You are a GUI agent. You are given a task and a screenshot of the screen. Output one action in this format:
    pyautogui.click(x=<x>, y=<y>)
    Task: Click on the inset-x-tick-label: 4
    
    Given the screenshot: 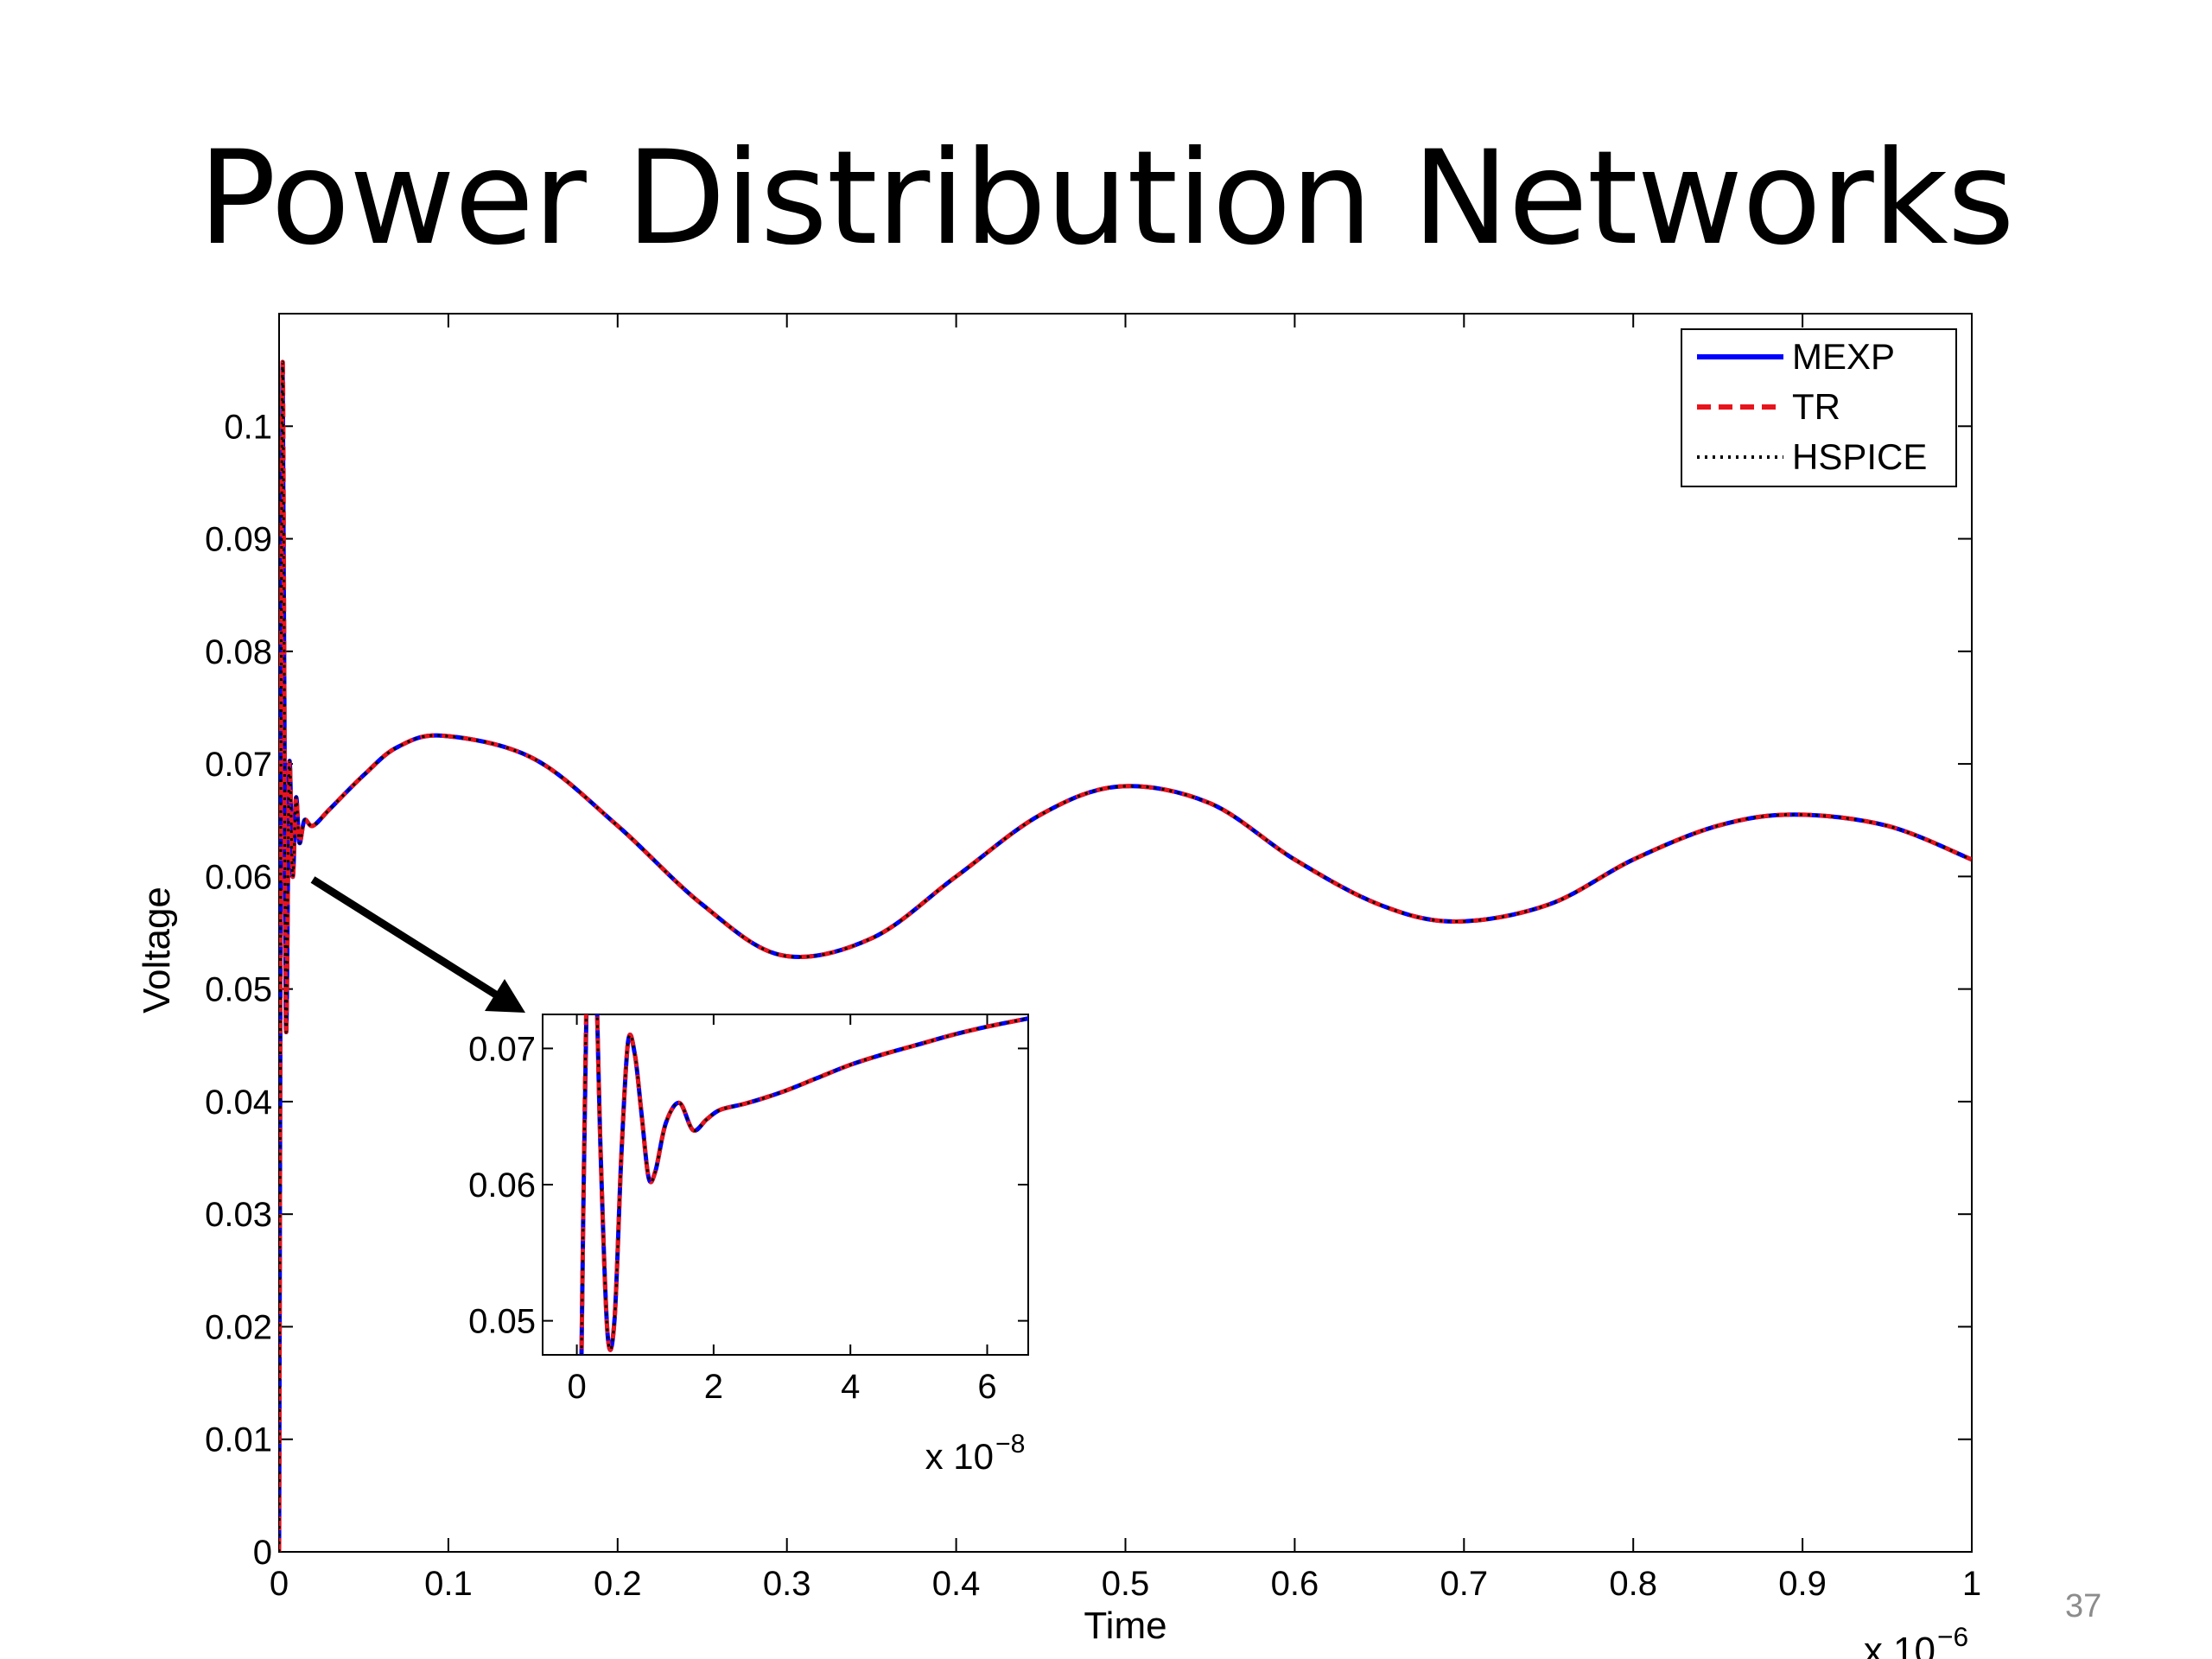 What is the action you would take?
    pyautogui.click(x=850, y=1387)
    